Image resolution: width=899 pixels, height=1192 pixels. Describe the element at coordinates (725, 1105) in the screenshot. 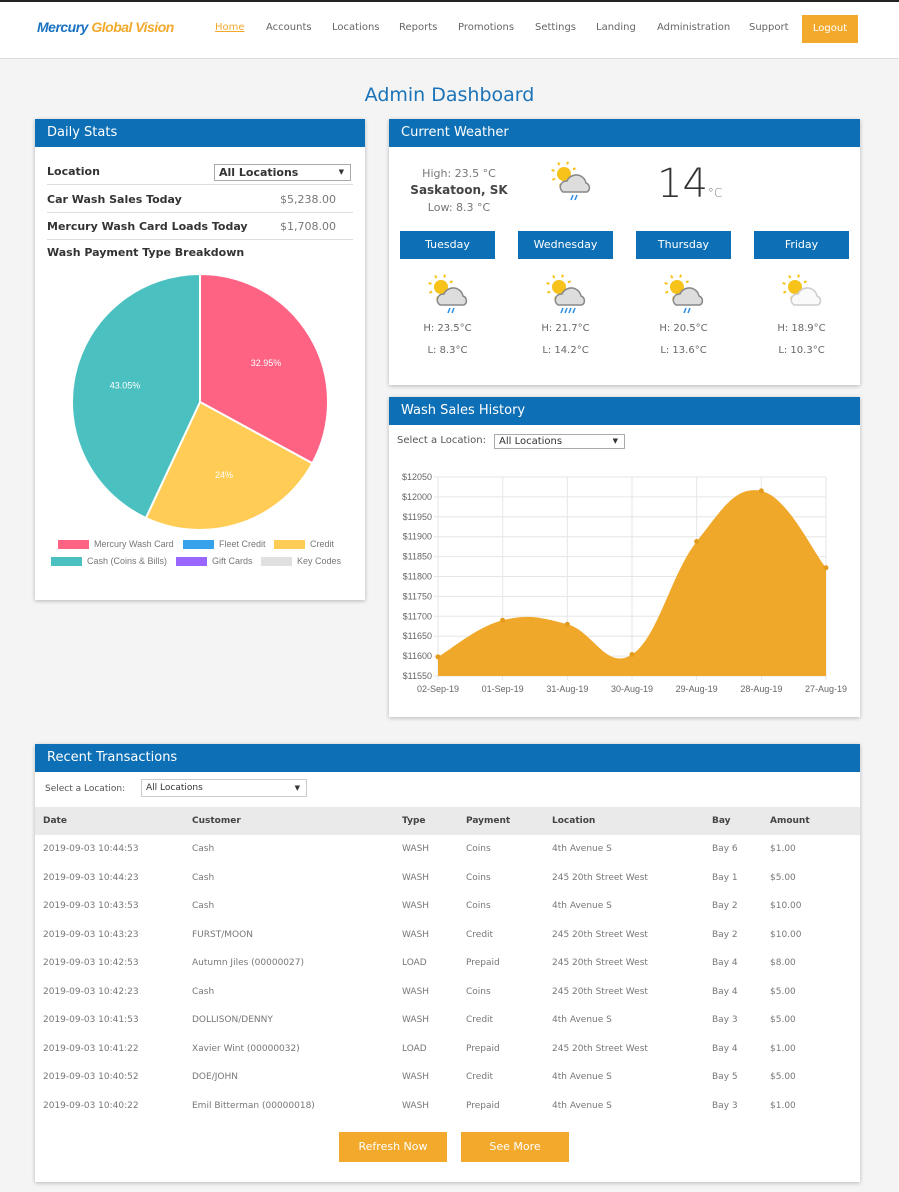

I see `cell-bay: Bay 3` at that location.